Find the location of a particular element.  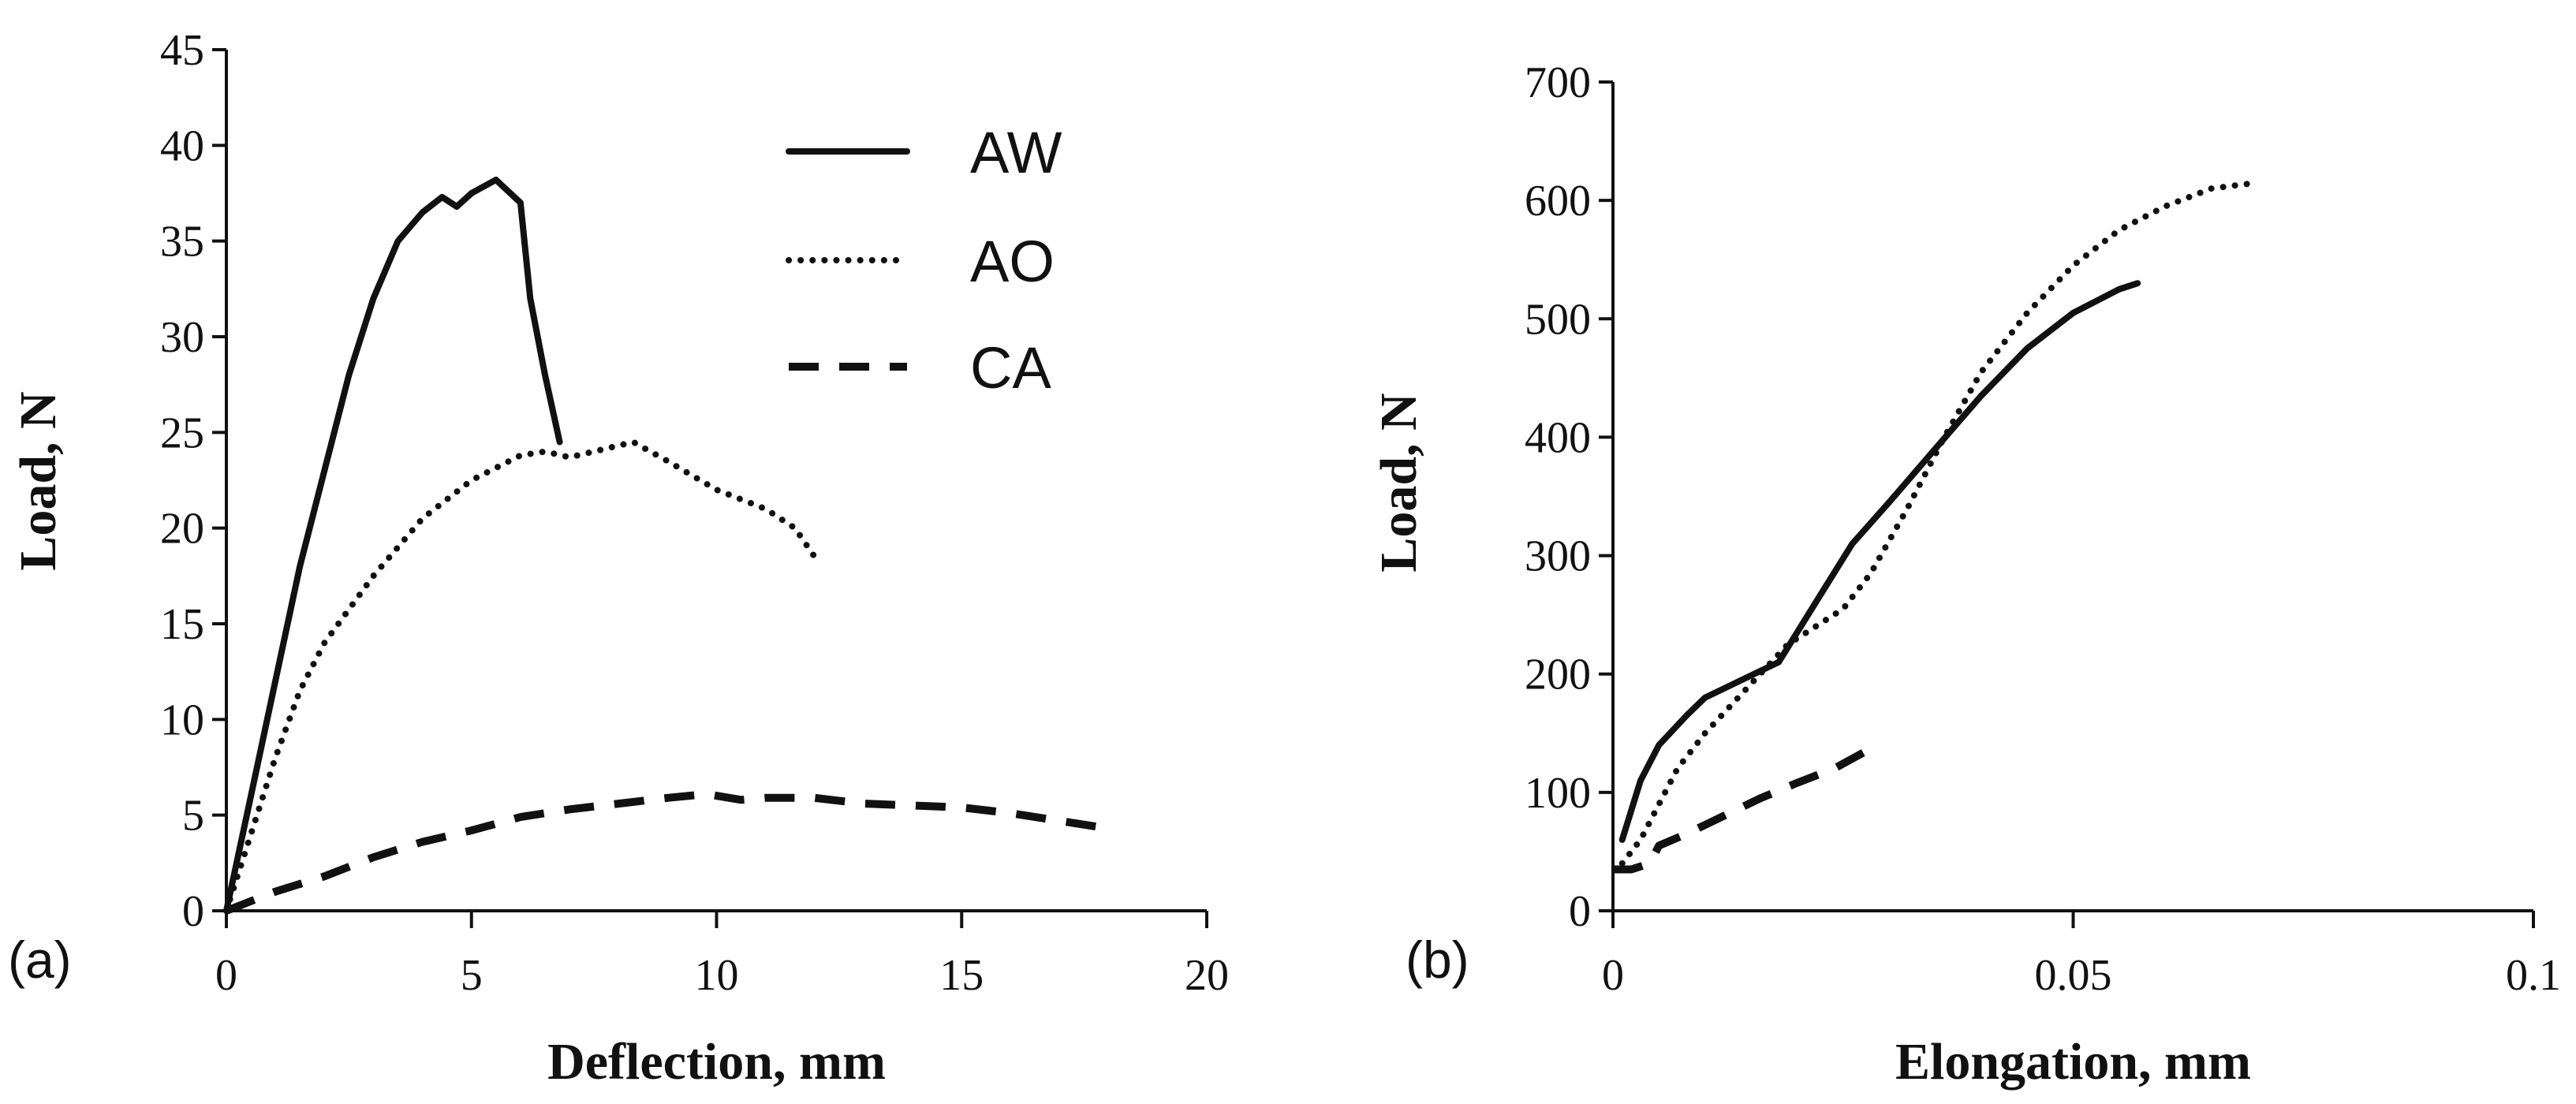

y-tick-label: 300 is located at coordinates (1558, 557).